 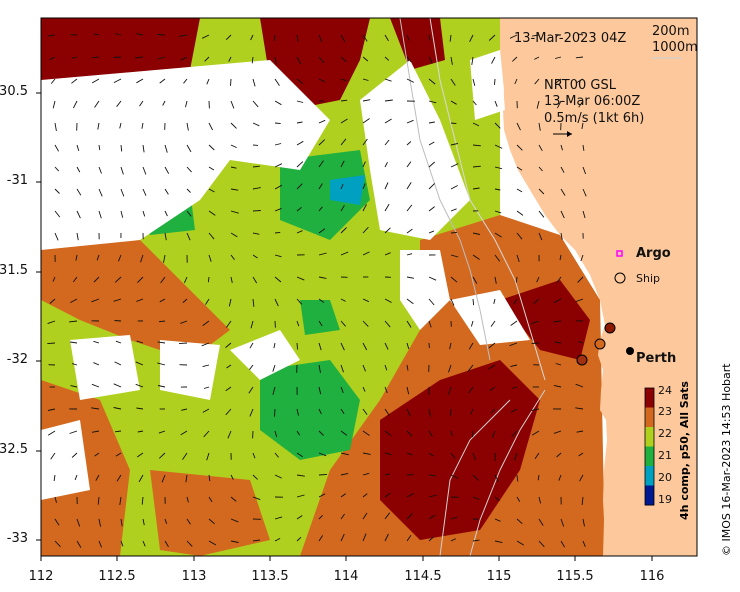 I want to click on colorbar-tick: 22, so click(x=665, y=433).